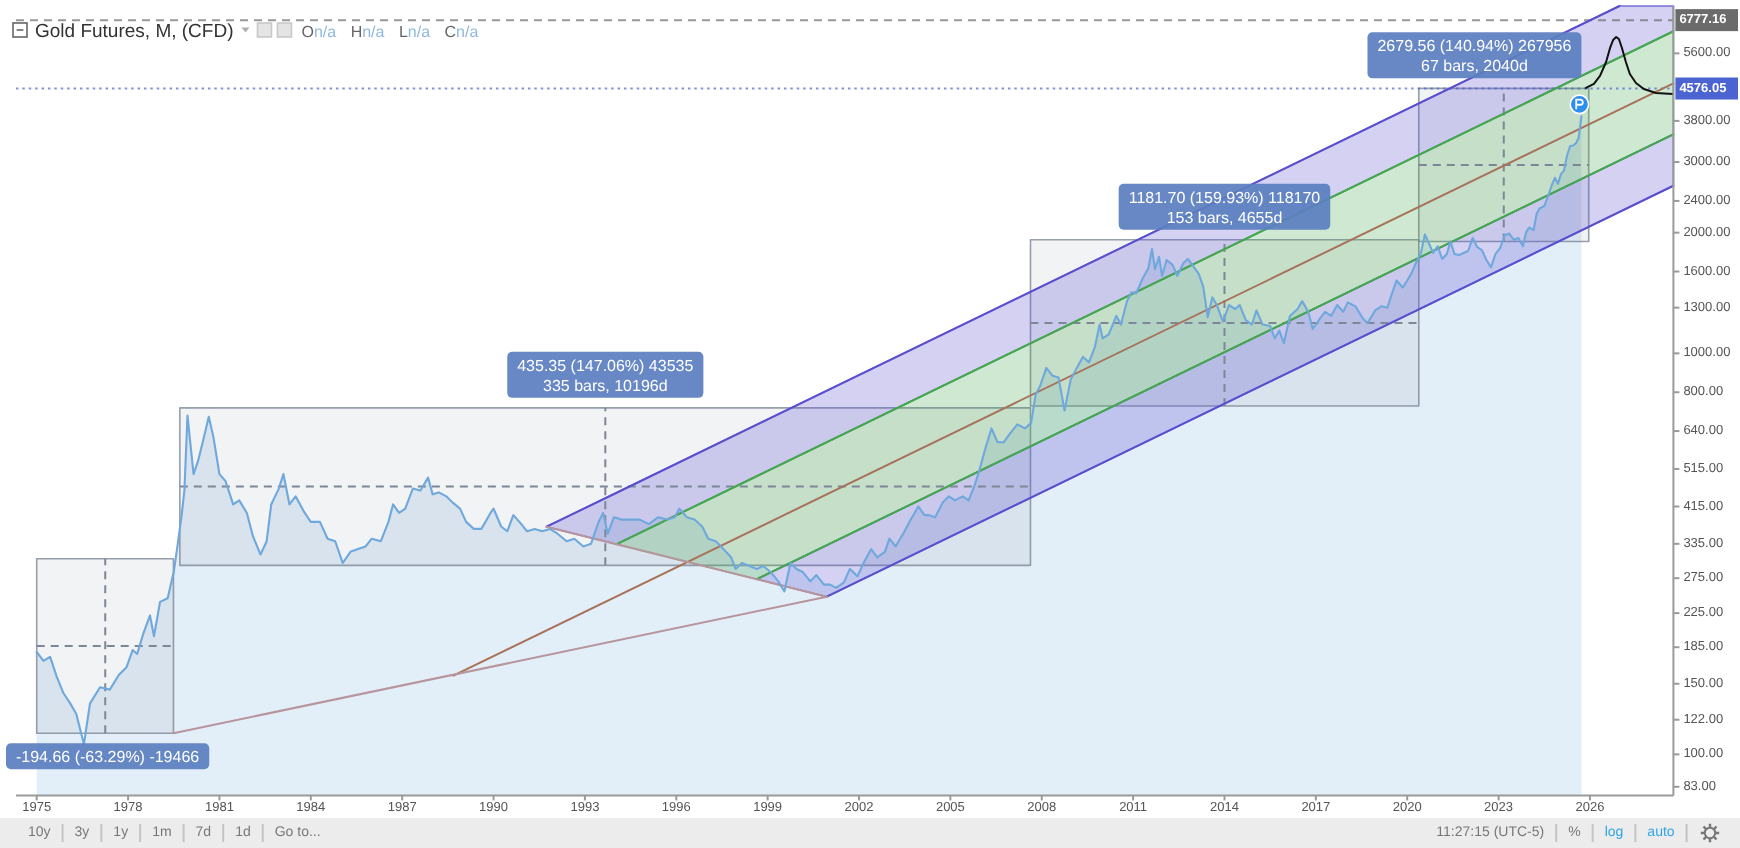  I want to click on annotation: -194.66 (-63.29%) -19466, so click(108, 757).